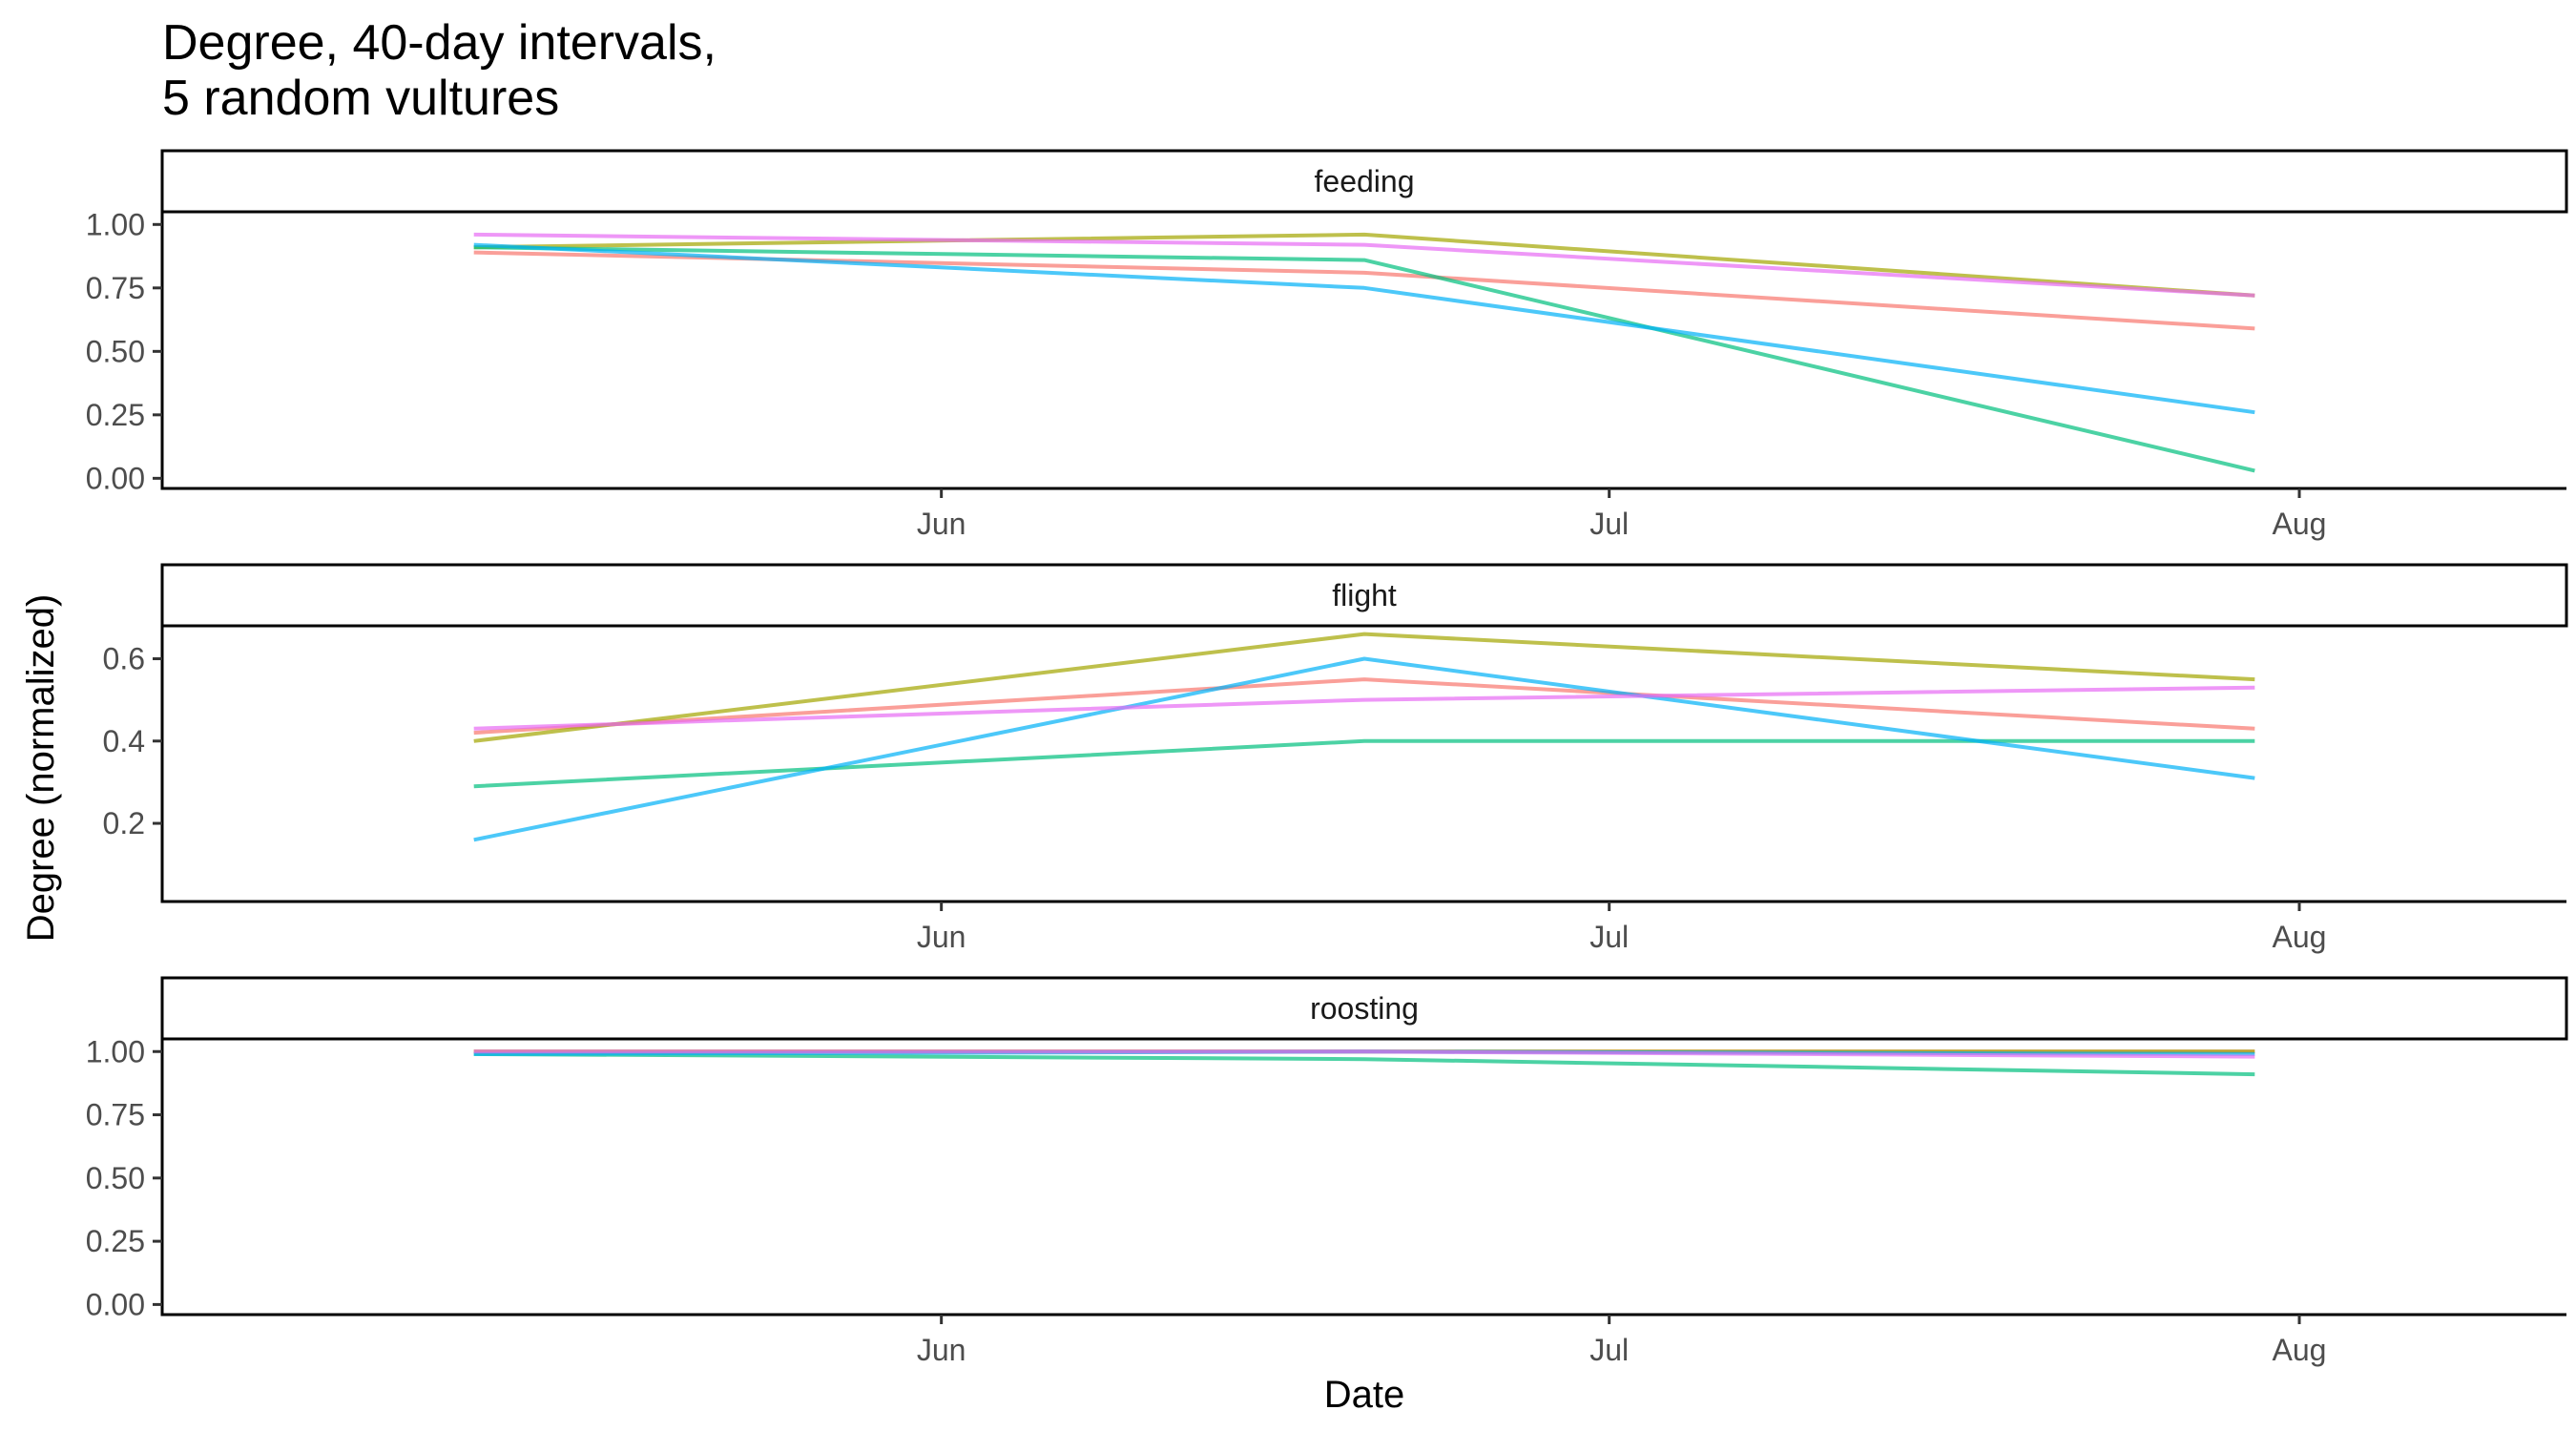 The width and height of the screenshot is (2576, 1431). I want to click on y-tick-label-flight-1: 0.4, so click(124, 741).